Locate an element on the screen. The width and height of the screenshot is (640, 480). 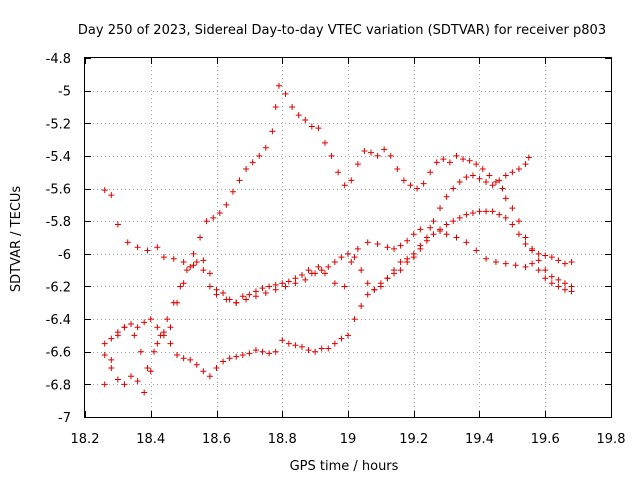
x-tick-label: 18.6 is located at coordinates (216, 439).